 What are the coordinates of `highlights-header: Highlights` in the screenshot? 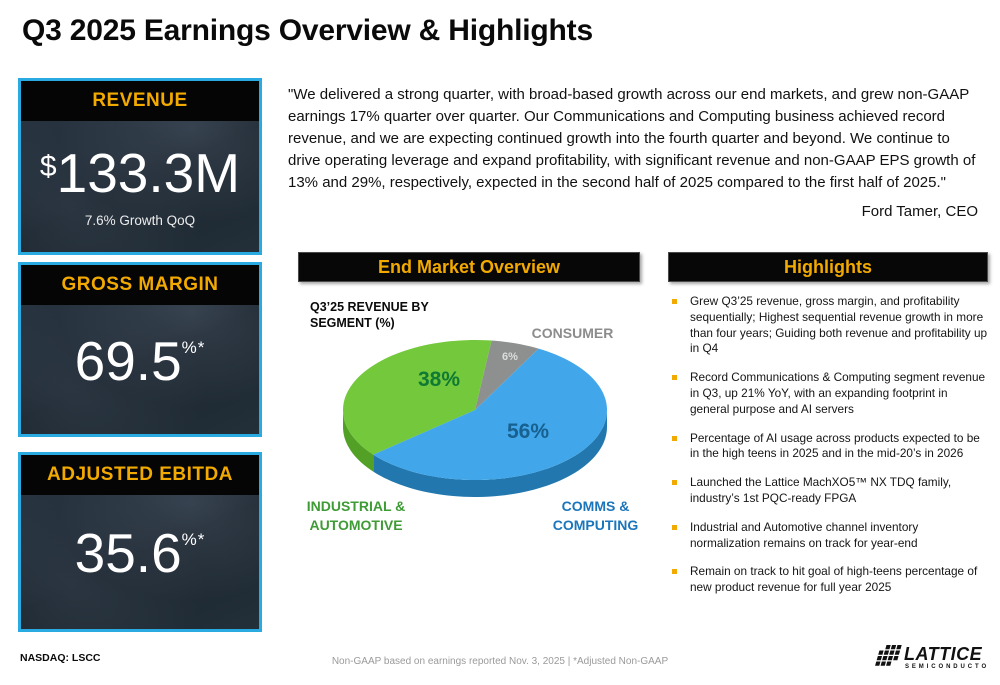 It's located at (828, 267).